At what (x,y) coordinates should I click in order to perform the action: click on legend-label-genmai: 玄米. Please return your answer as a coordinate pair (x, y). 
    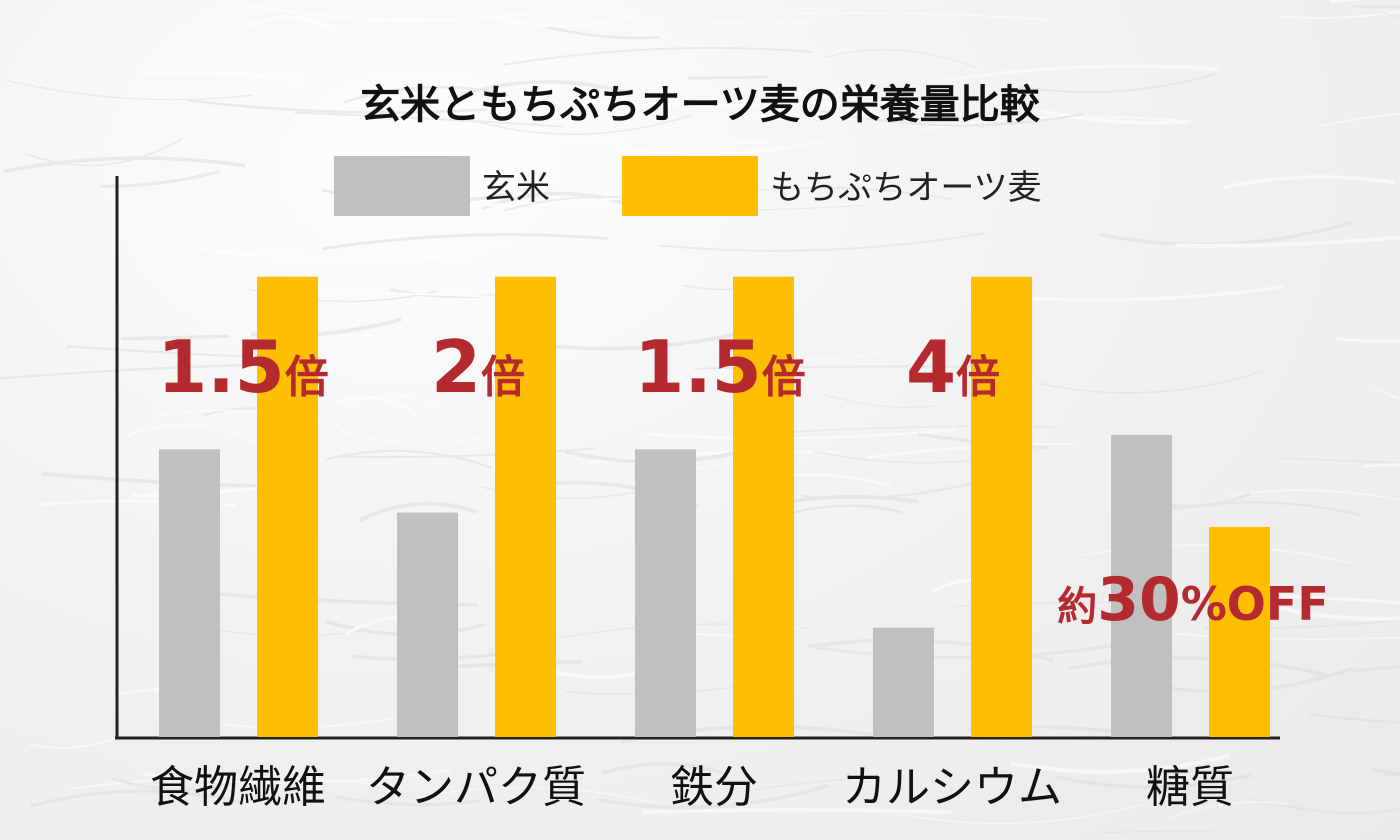
    Looking at the image, I should click on (516, 188).